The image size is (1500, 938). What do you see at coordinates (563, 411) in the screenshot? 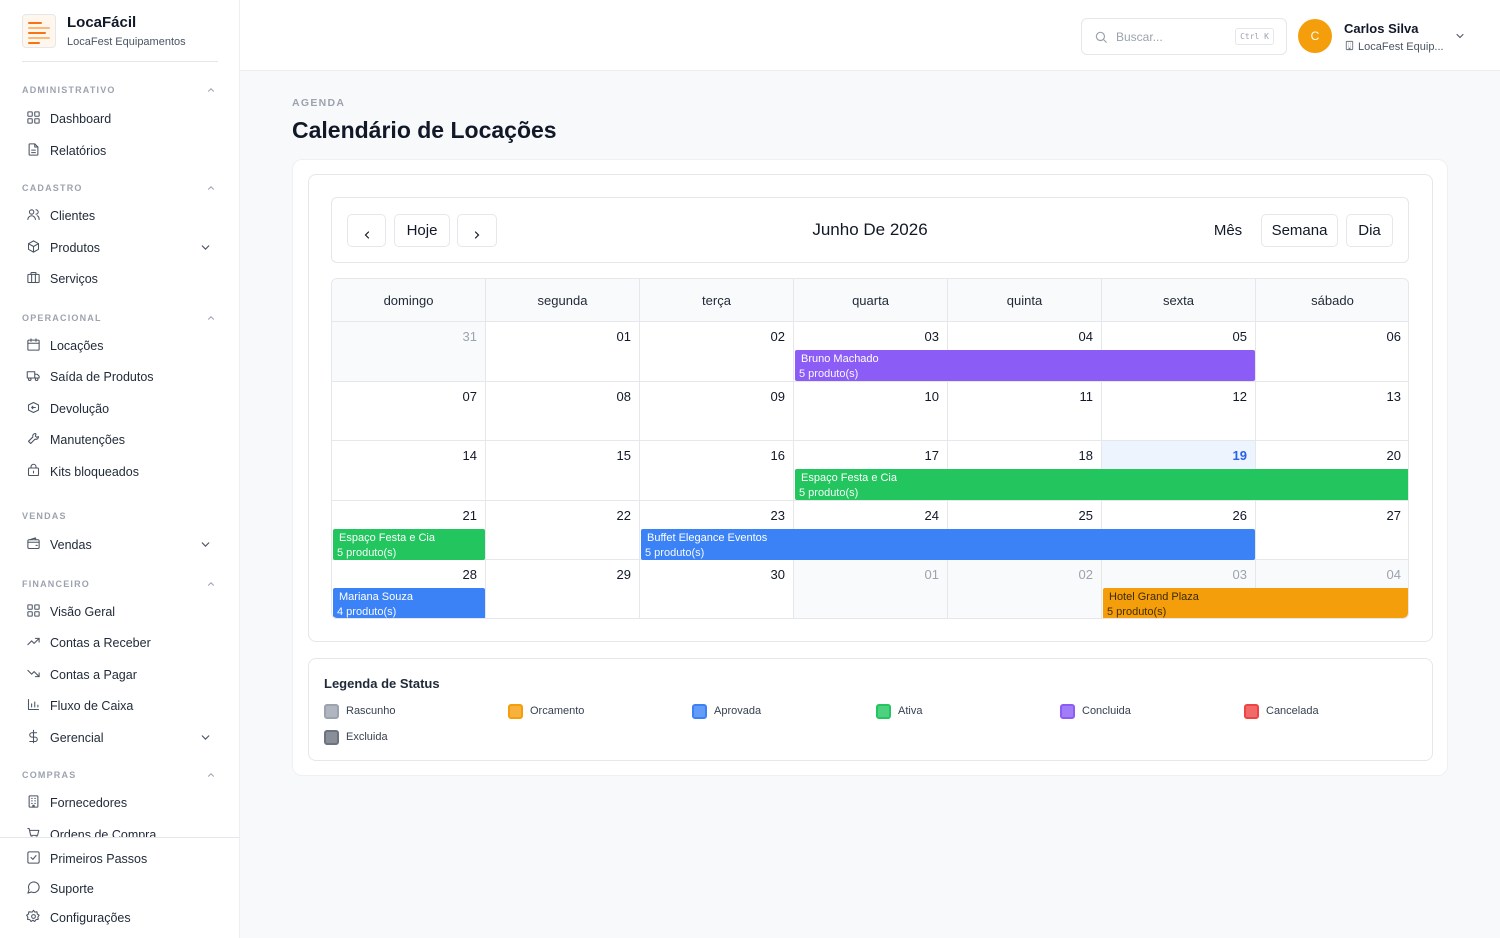
I see `calendar-day: 08` at bounding box center [563, 411].